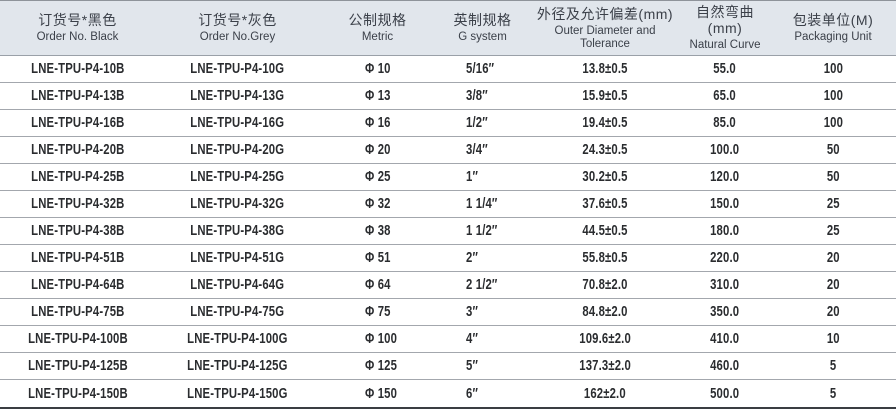  Describe the element at coordinates (833, 150) in the screenshot. I see `cell-packaging-unit: 50` at that location.